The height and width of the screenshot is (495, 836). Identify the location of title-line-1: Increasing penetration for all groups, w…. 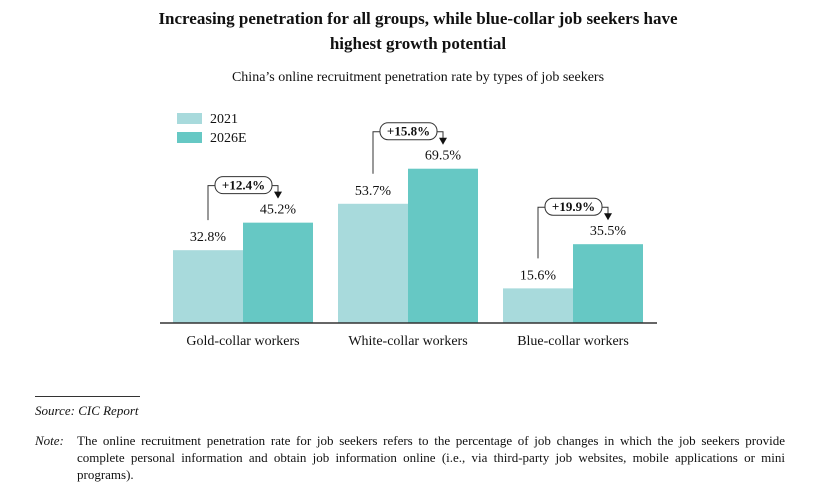
(418, 18).